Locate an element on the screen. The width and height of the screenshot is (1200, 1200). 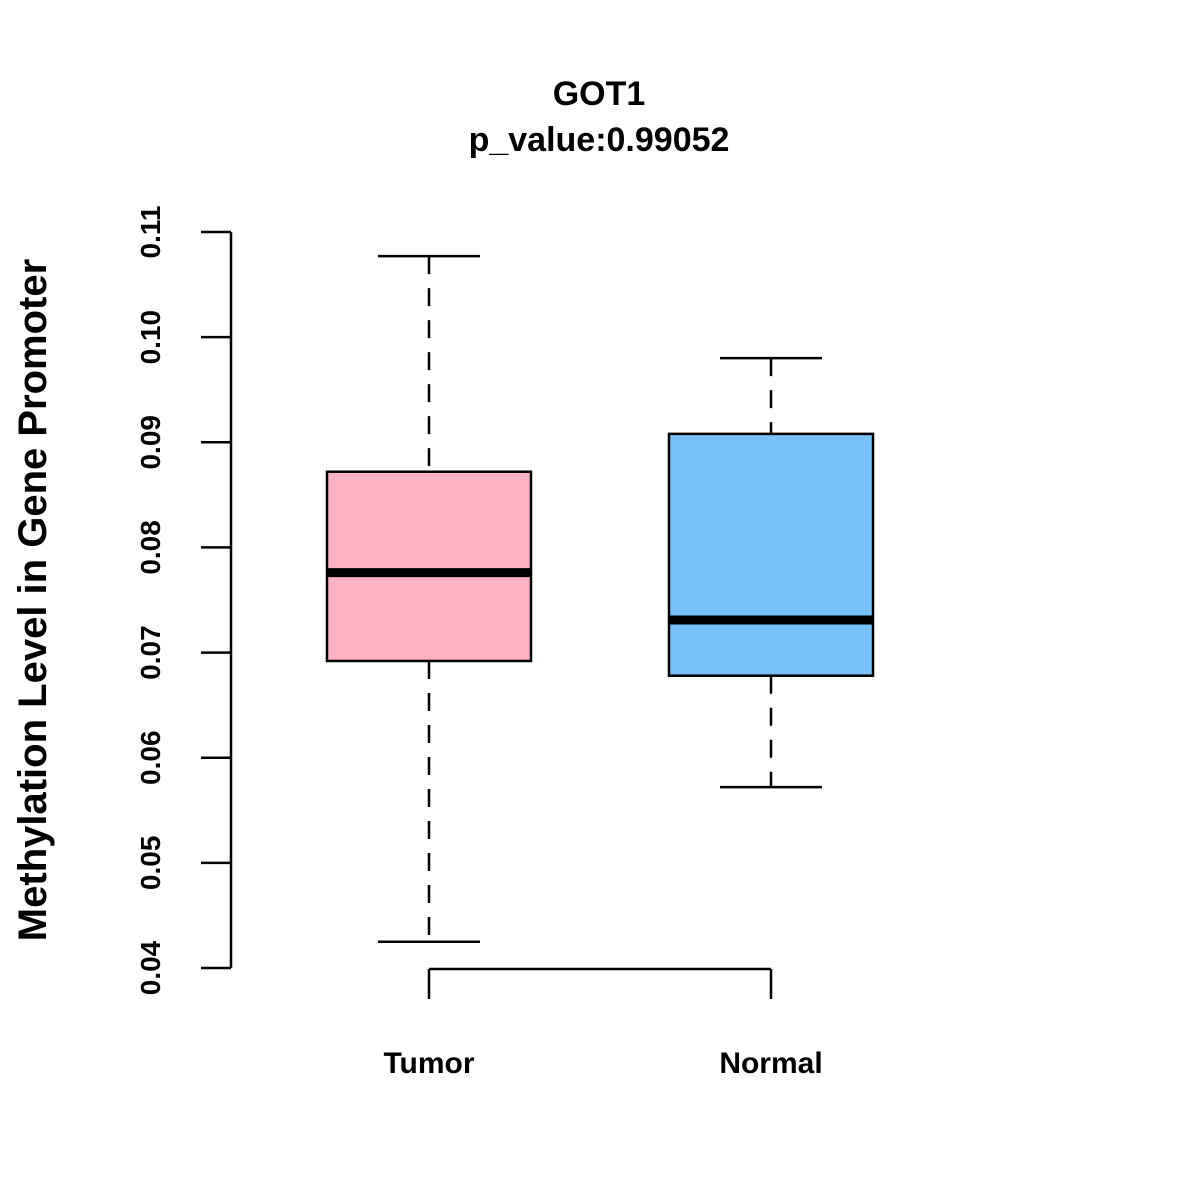
x-axis: Tumor Normal is located at coordinates (603, 1023).